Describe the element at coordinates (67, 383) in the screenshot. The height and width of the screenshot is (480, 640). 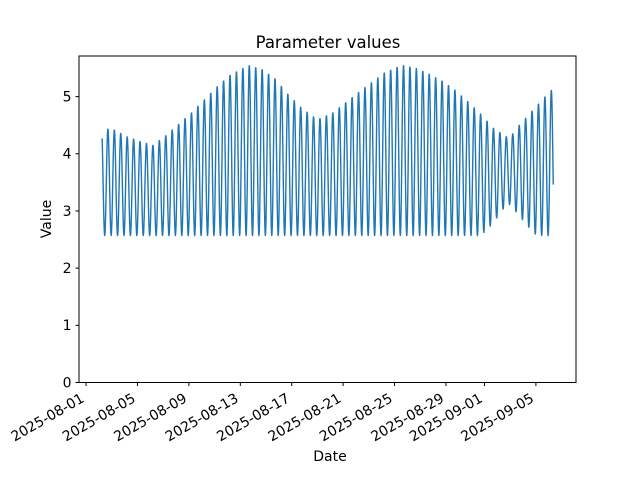
I see `y-tick-label: 0` at that location.